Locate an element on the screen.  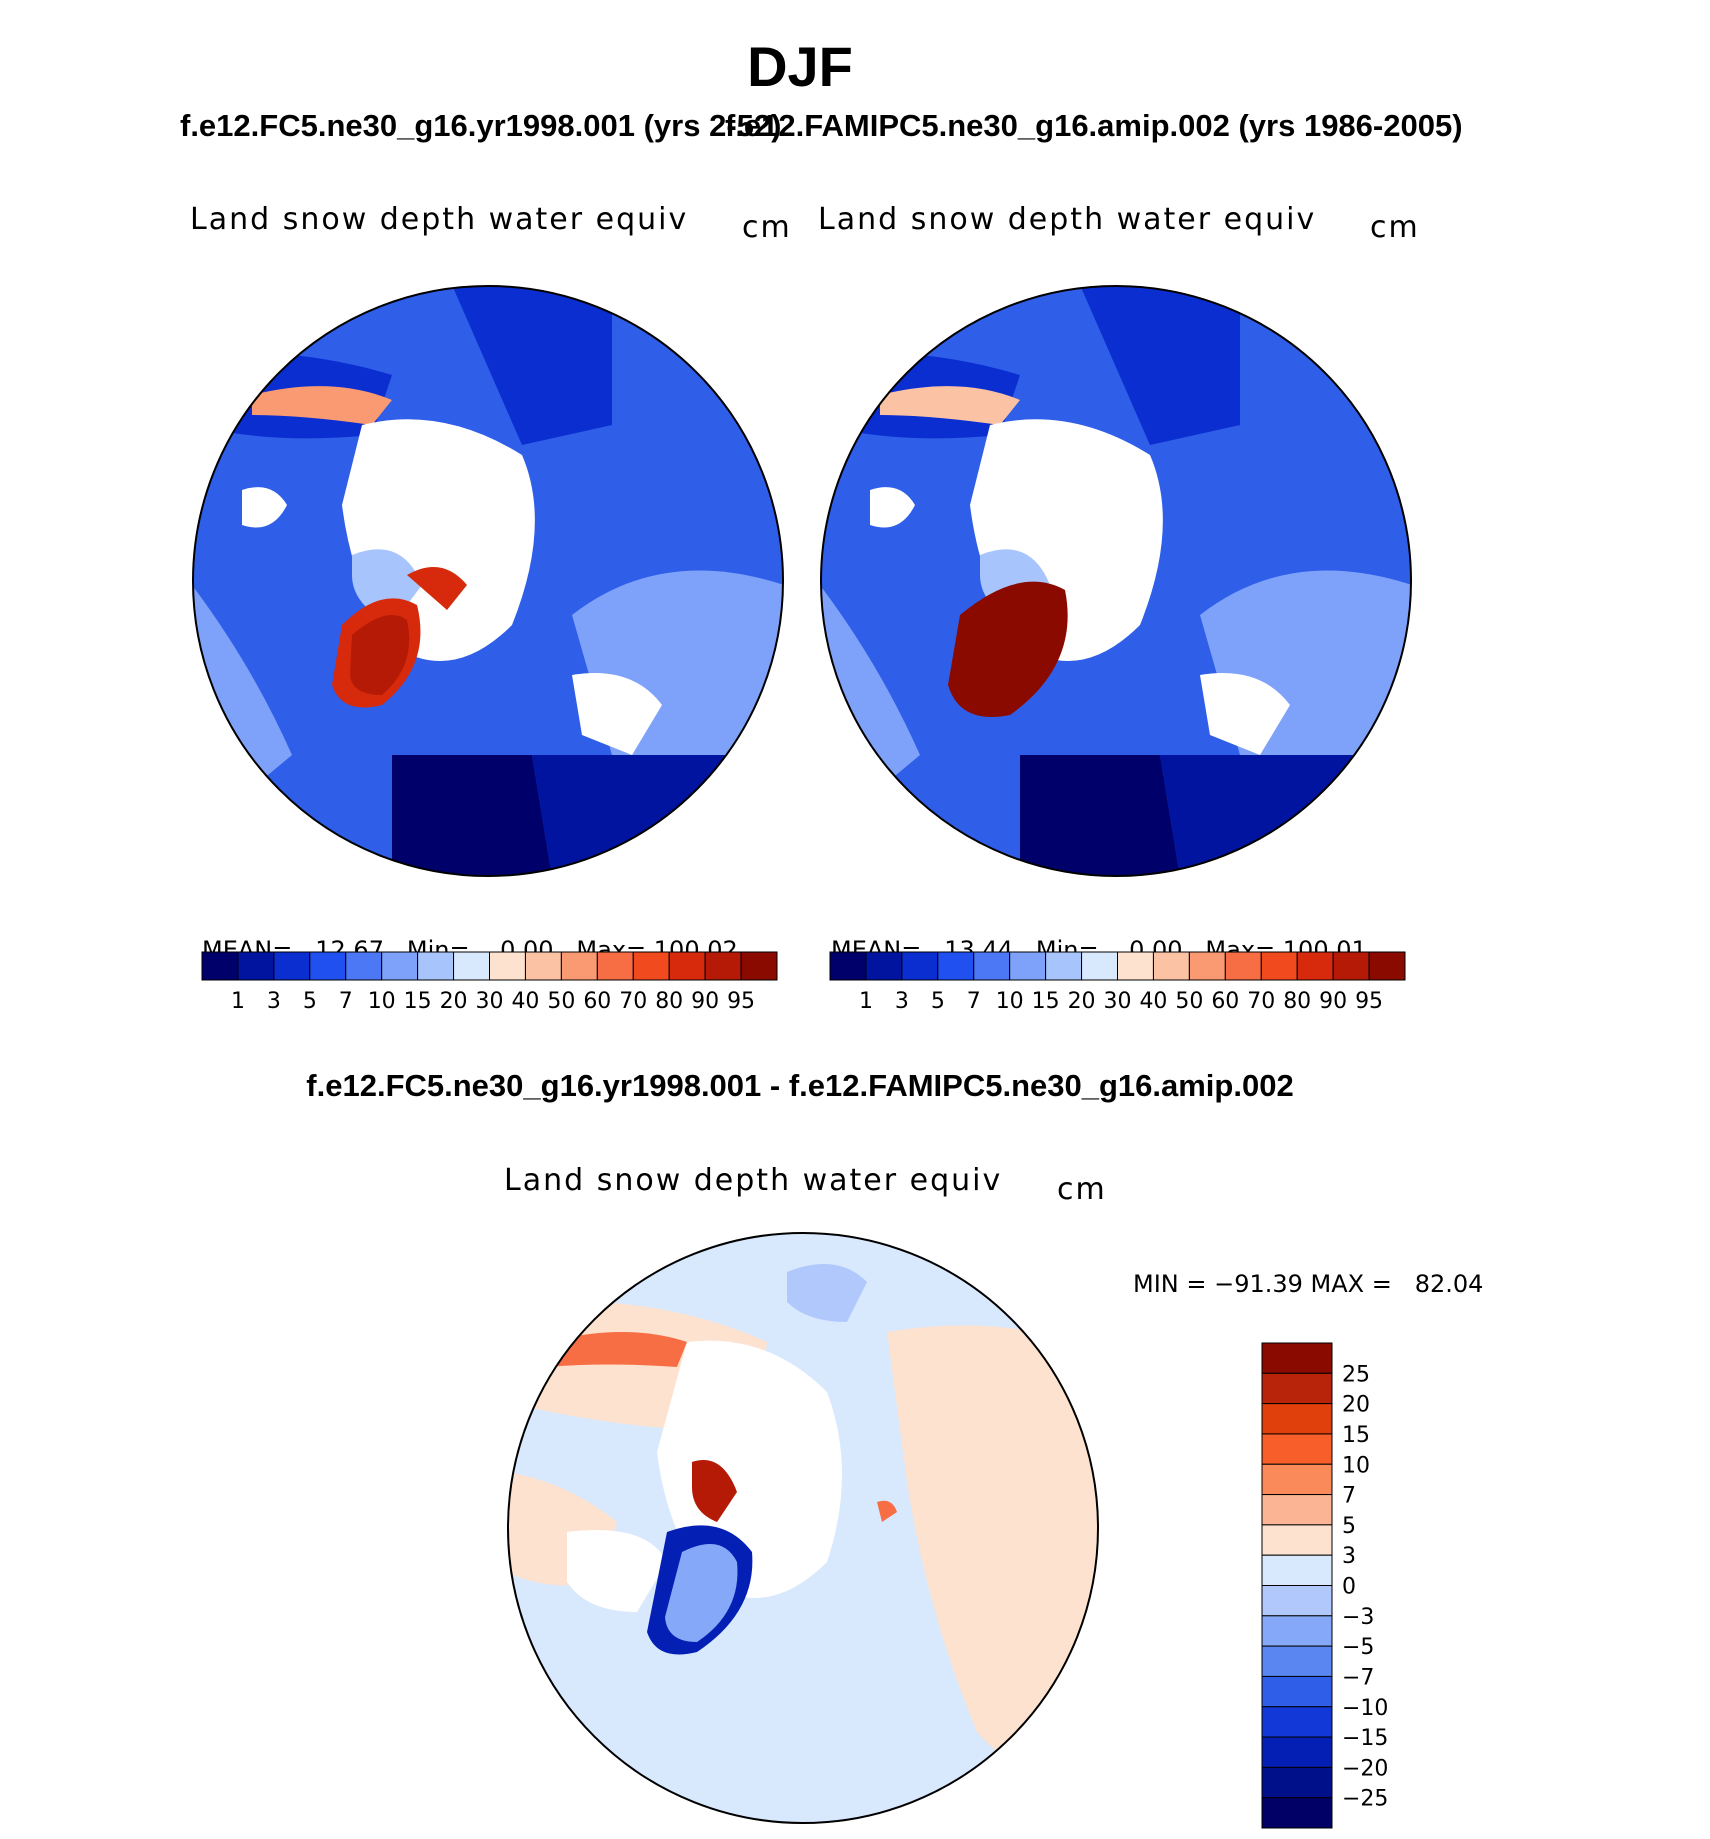
left-colorbar: 1 3 5 7 10 15 20 30 40 50 60 70 80 90 95 is located at coordinates (489, 982).